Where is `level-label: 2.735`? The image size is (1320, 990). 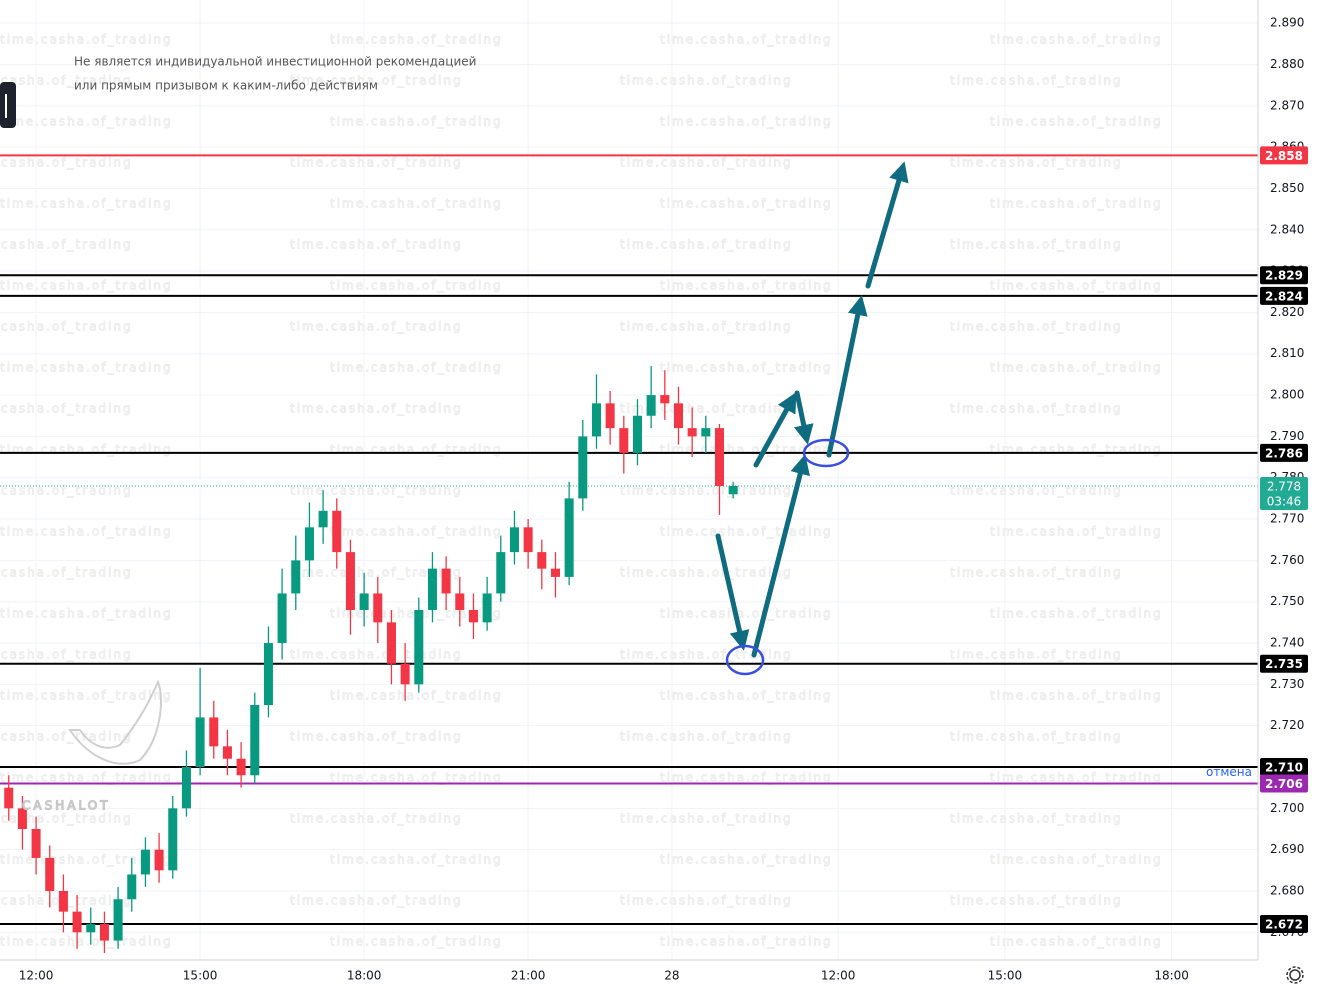
level-label: 2.735 is located at coordinates (1284, 664).